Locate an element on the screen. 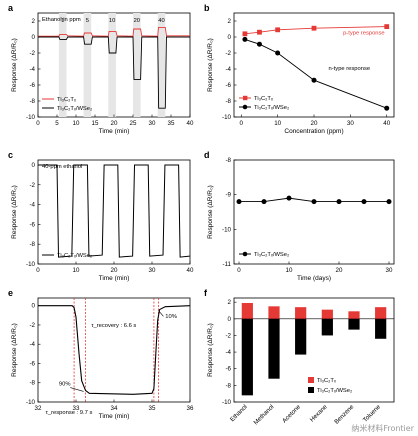  x-tick-label: 5 is located at coordinates (57, 123).